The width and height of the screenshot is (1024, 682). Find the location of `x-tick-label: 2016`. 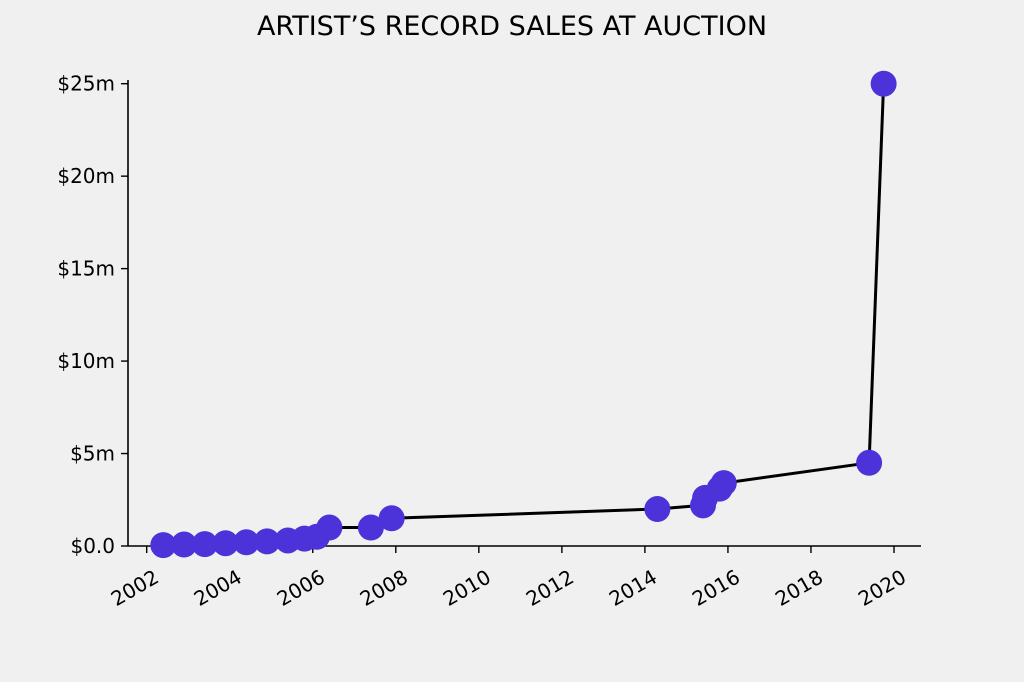

x-tick-label: 2016 is located at coordinates (716, 588).